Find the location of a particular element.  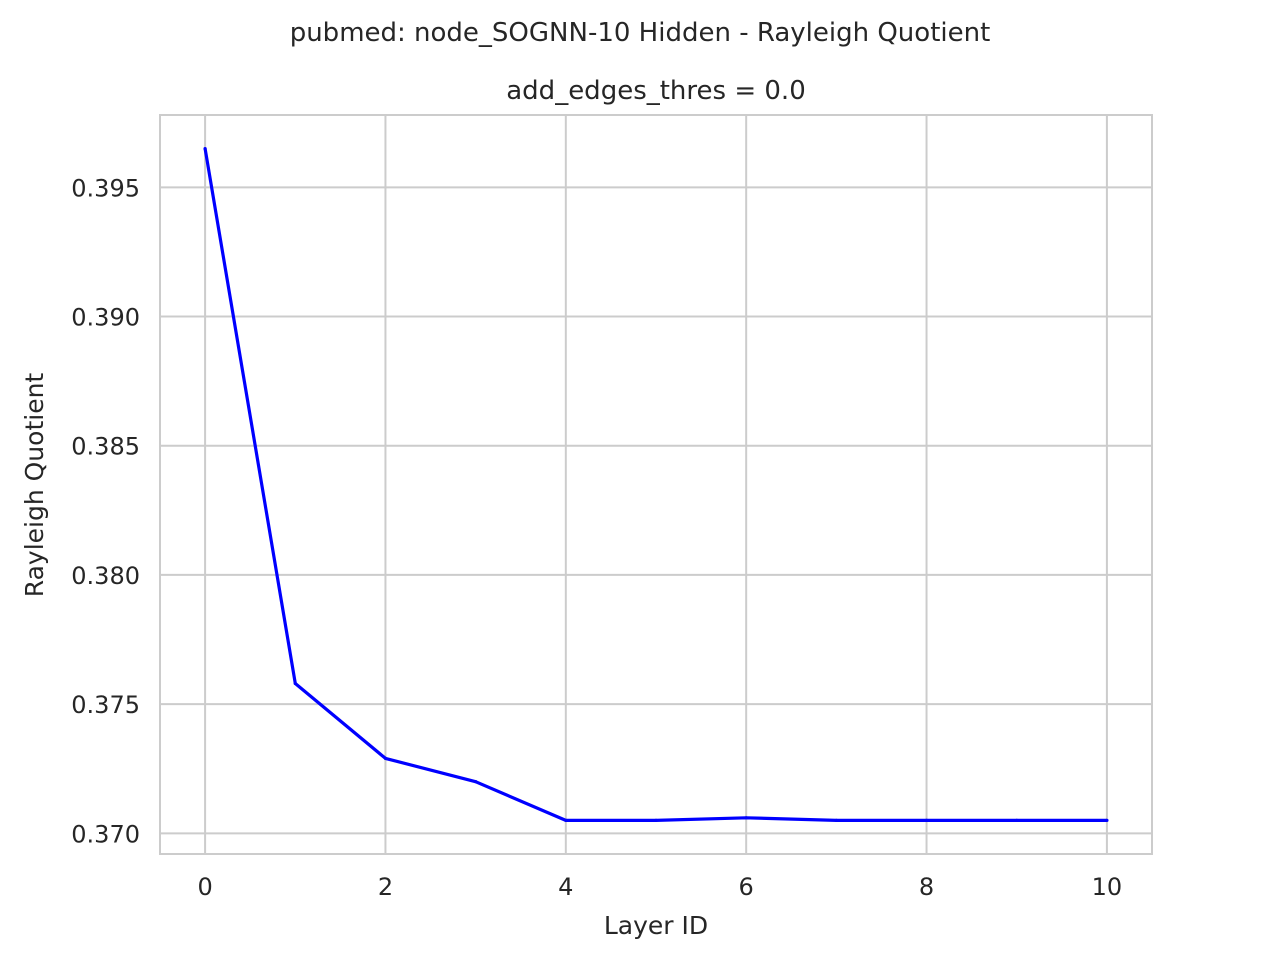

x-tick-label: 2 is located at coordinates (385, 887).